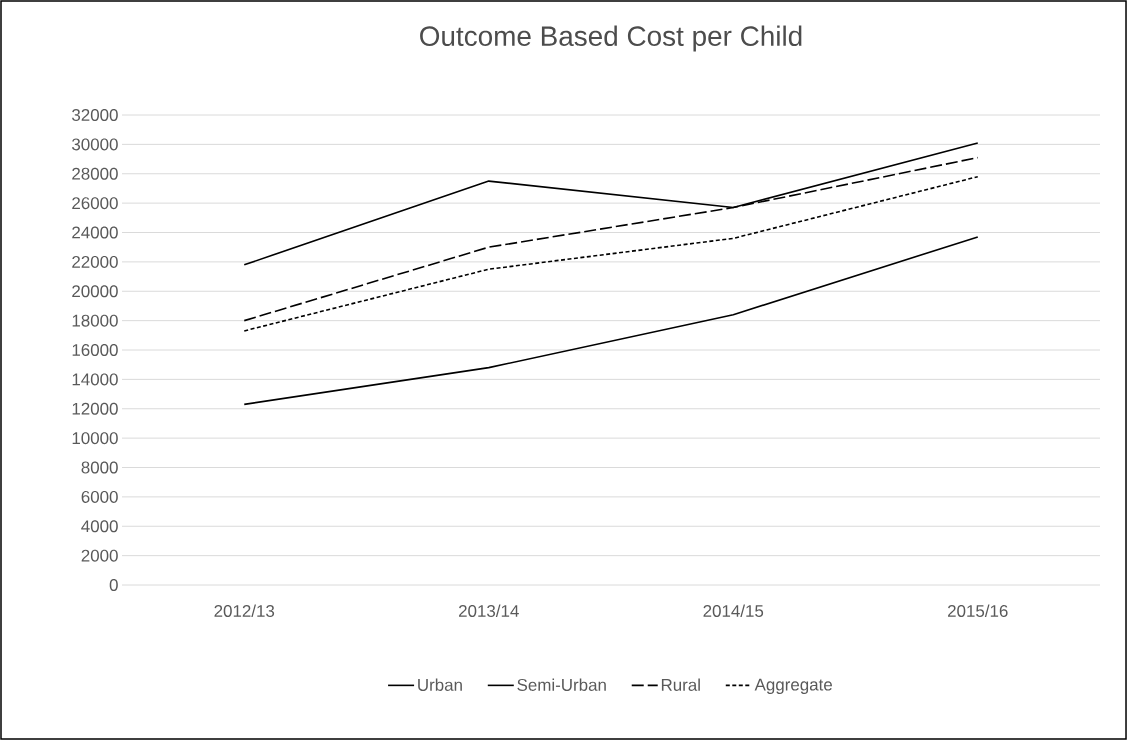  Describe the element at coordinates (95, 350) in the screenshot. I see `y-tick-label: 16000` at that location.